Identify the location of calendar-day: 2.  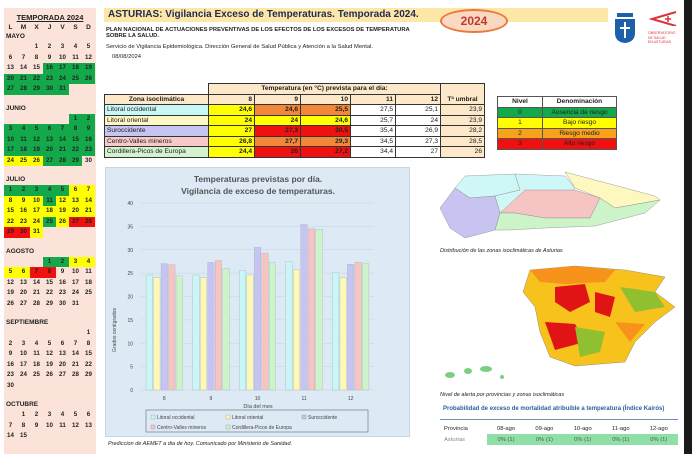
(62, 261).